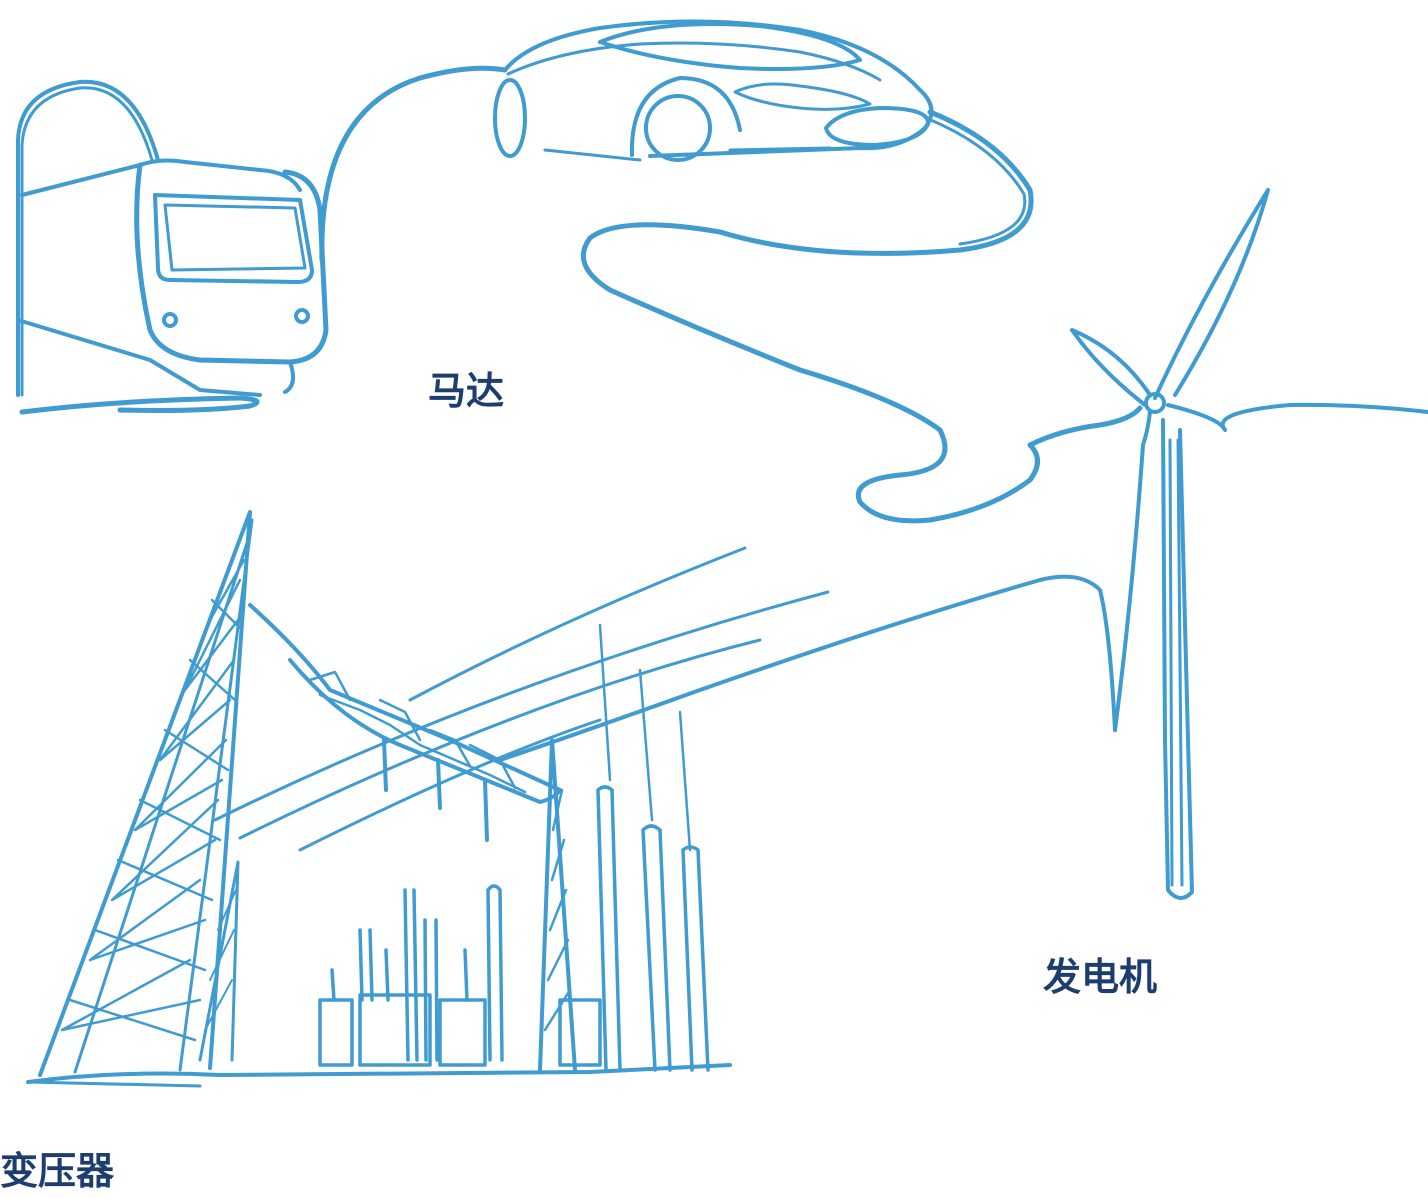 Image resolution: width=1428 pixels, height=1198 pixels. I want to click on label-transformer: 变压器, so click(57, 1171).